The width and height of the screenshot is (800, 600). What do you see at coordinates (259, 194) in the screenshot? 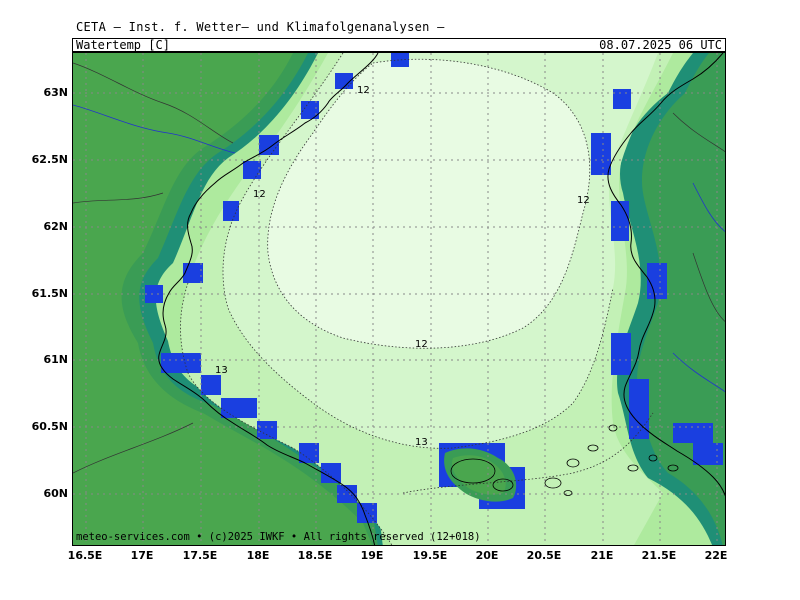
I see `contour-label-12-west: 12` at bounding box center [259, 194].